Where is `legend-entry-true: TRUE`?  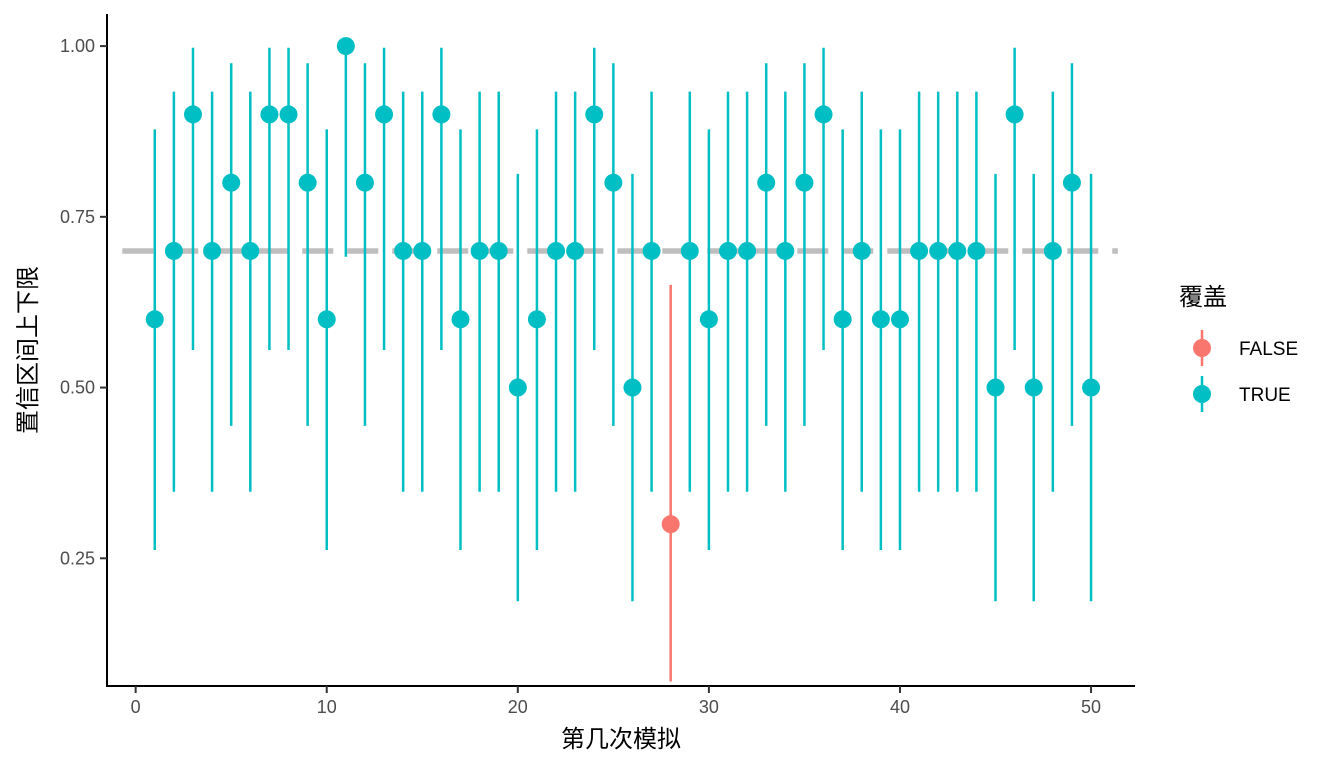
legend-entry-true: TRUE is located at coordinates (1242, 394).